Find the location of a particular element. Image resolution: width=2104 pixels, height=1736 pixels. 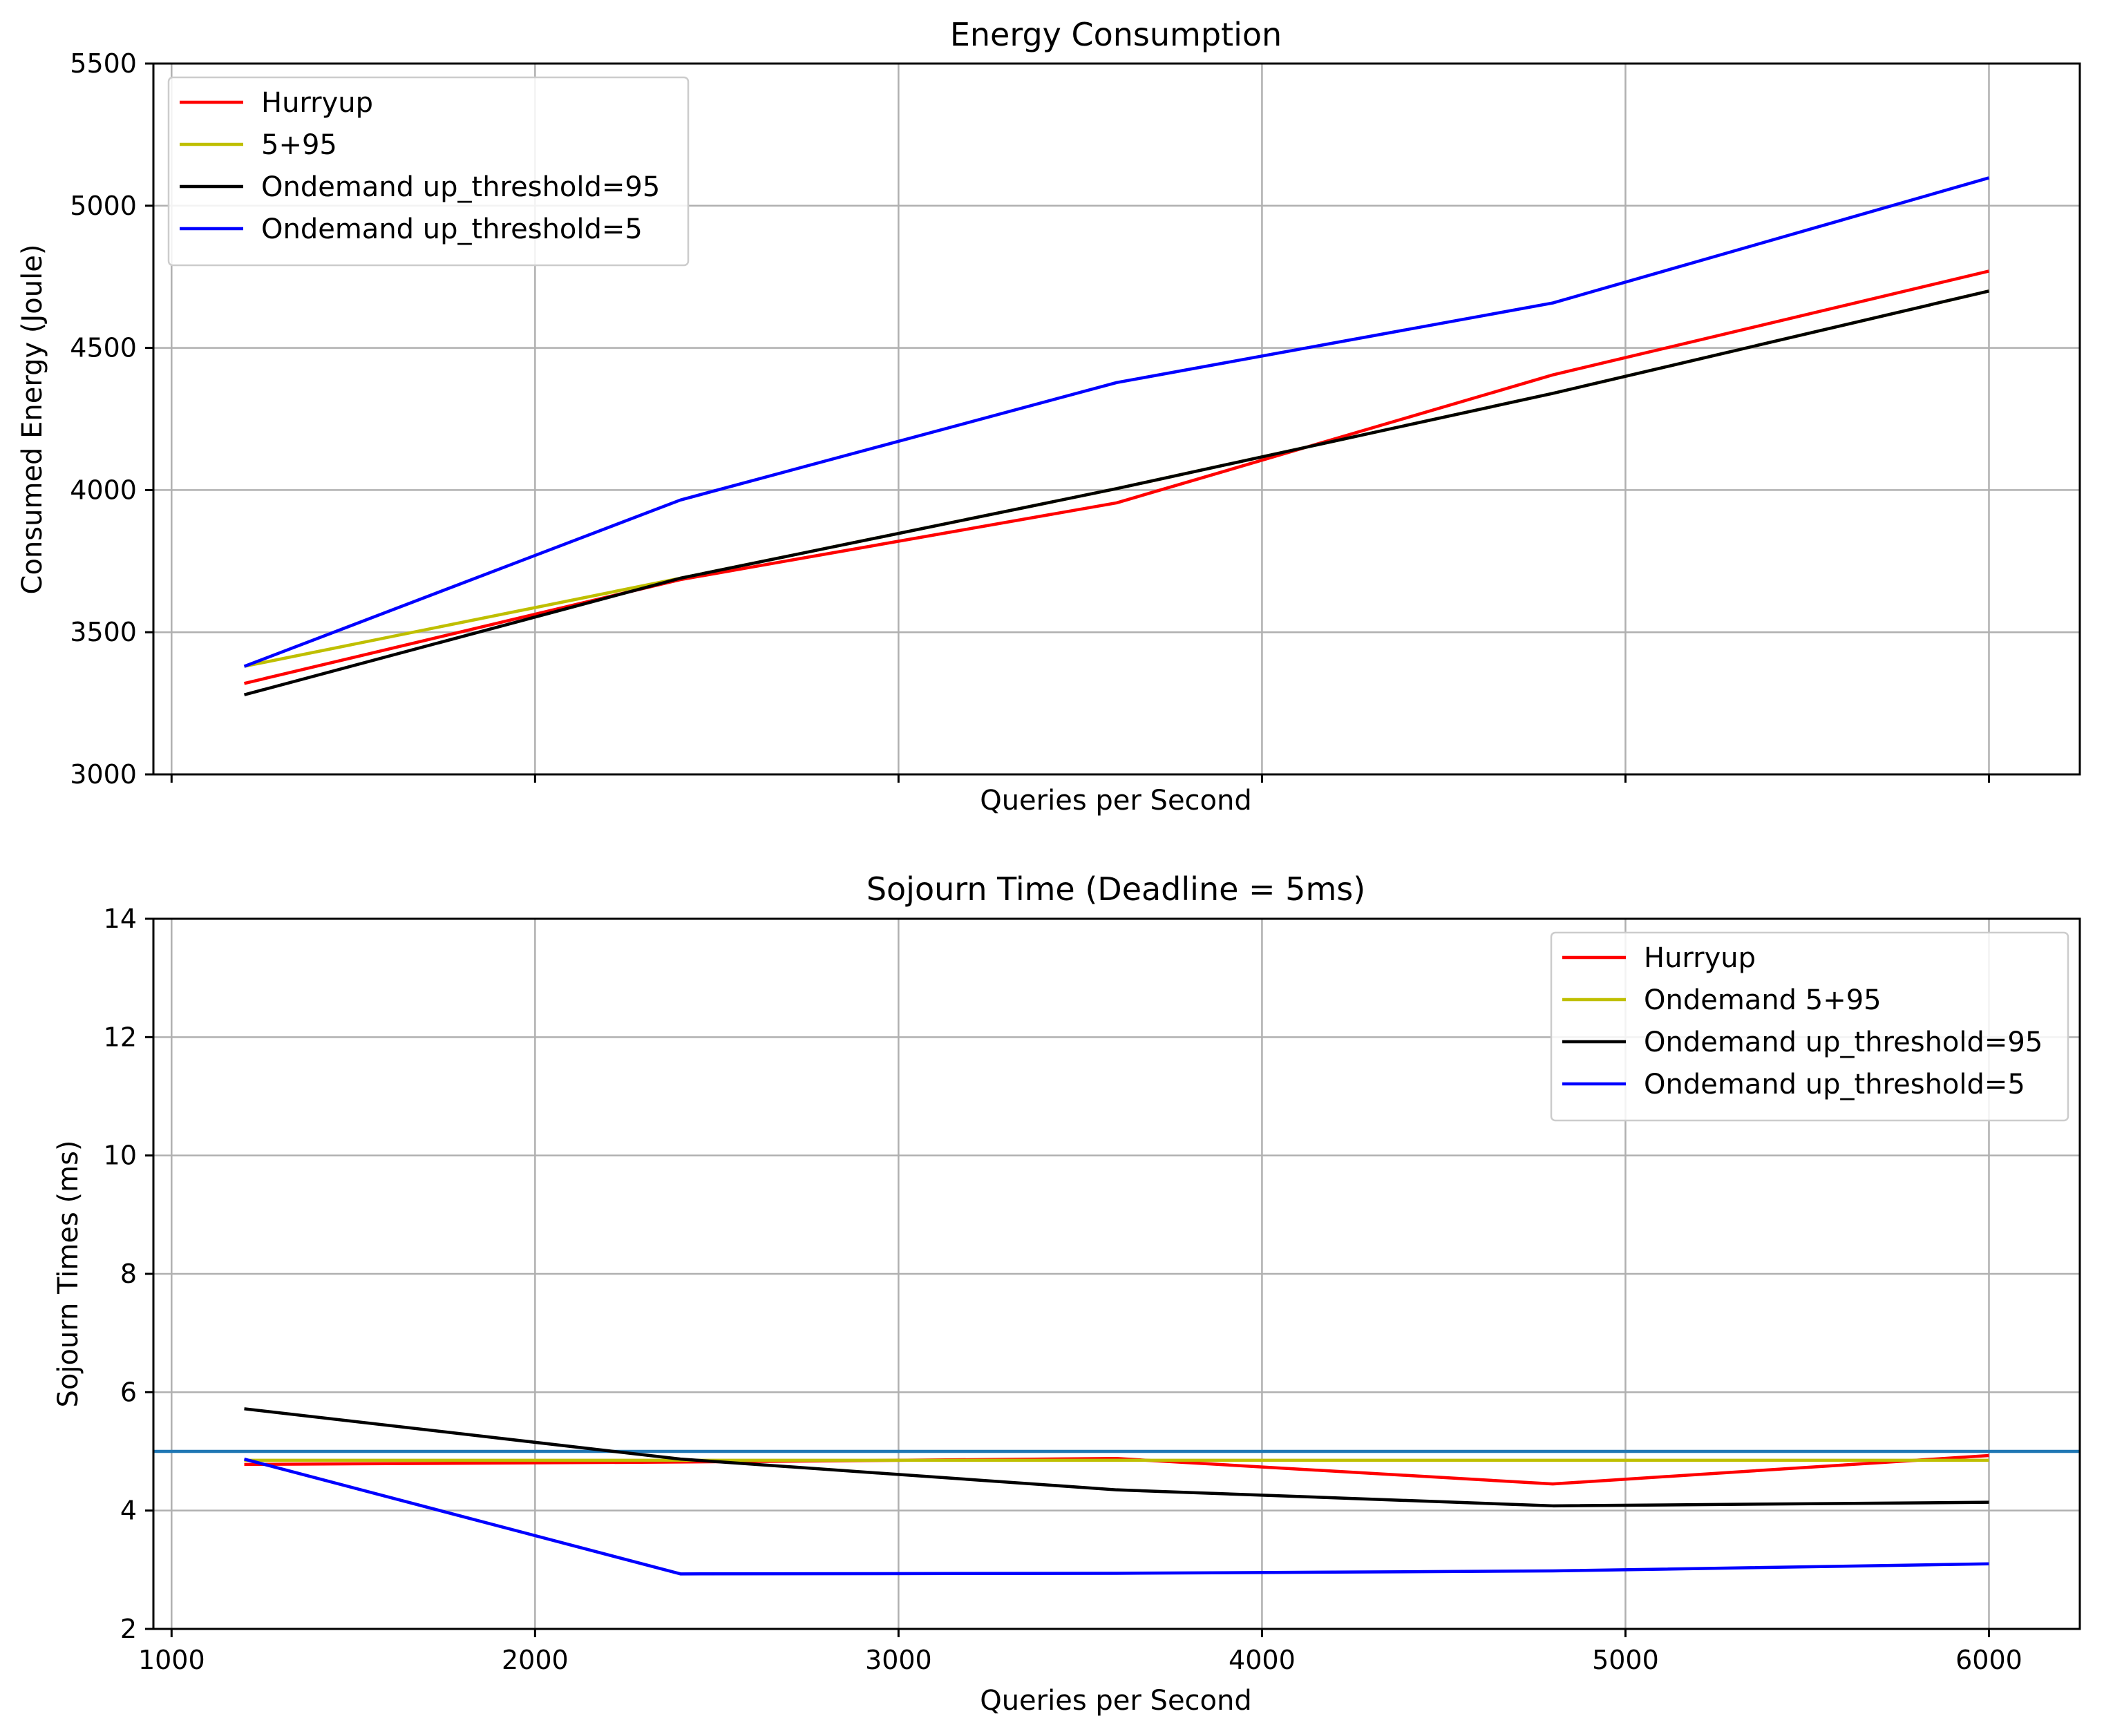

sojourn-lines is located at coordinates (1116, 1491).